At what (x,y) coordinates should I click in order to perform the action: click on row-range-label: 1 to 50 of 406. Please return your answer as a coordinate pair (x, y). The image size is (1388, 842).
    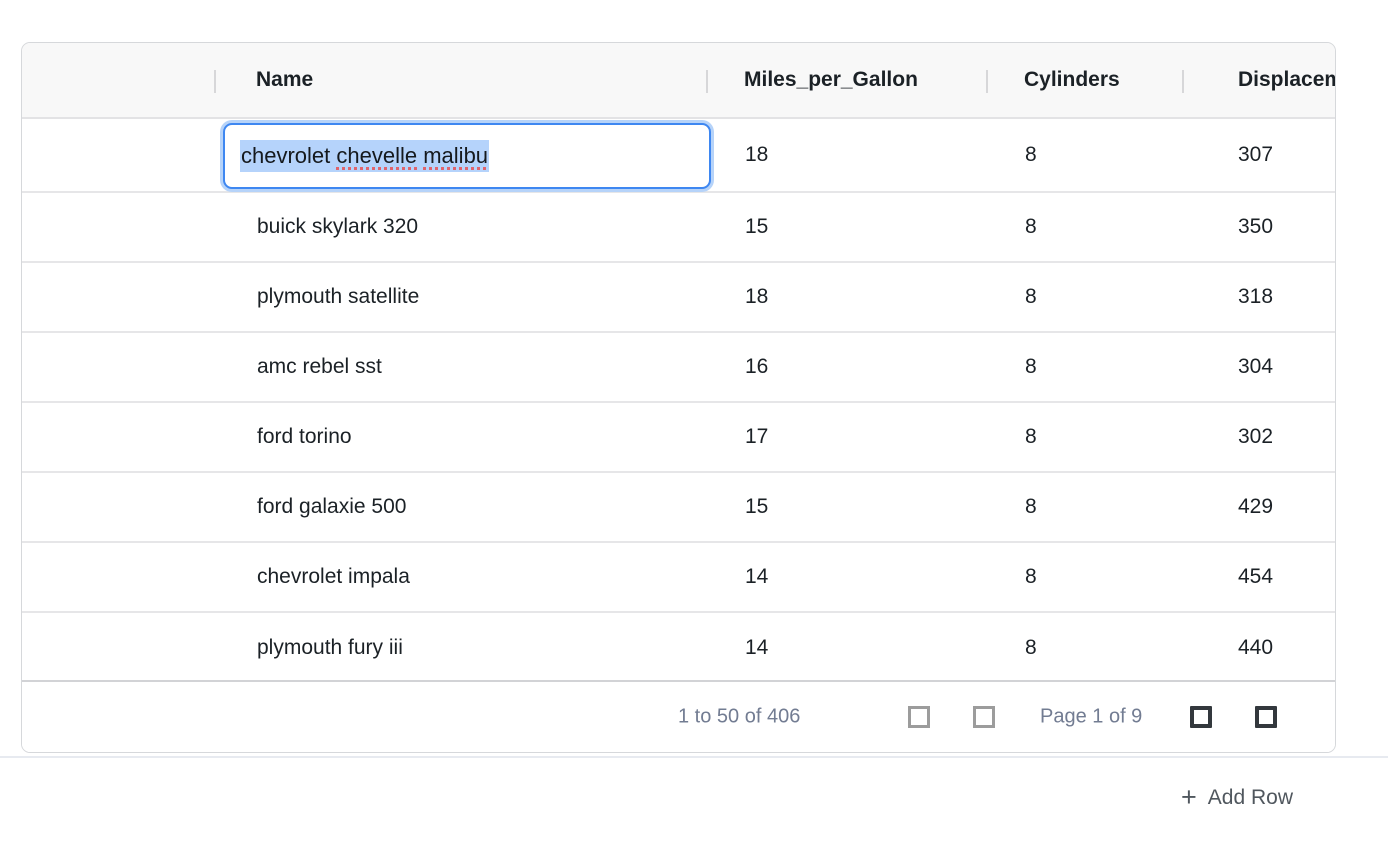
    Looking at the image, I should click on (739, 716).